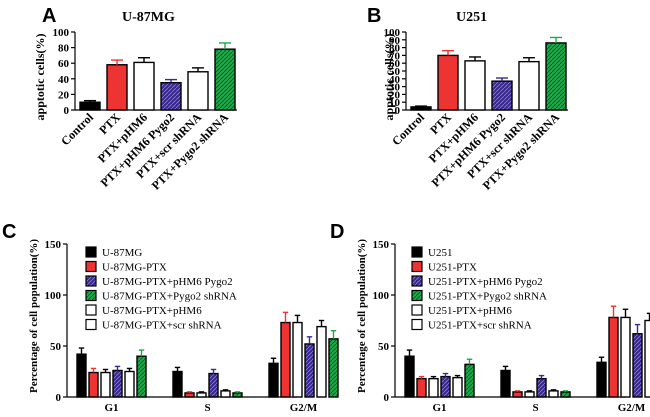 This screenshot has height=417, width=650. Describe the element at coordinates (471, 17) in the screenshot. I see `panel-b-title: U251` at that location.